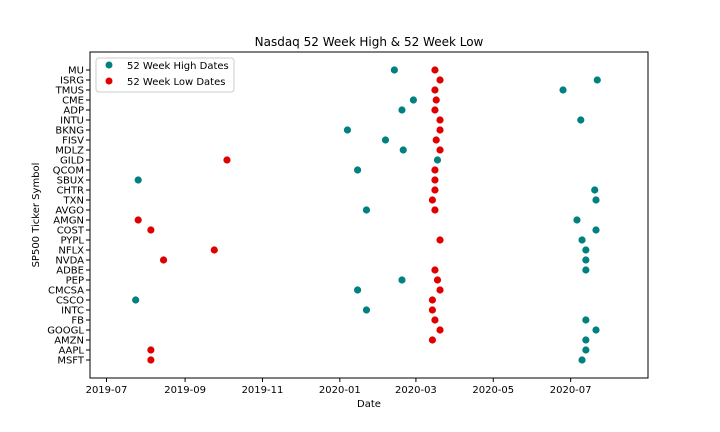 The image size is (720, 432). I want to click on low-point-nvda, so click(163, 260).